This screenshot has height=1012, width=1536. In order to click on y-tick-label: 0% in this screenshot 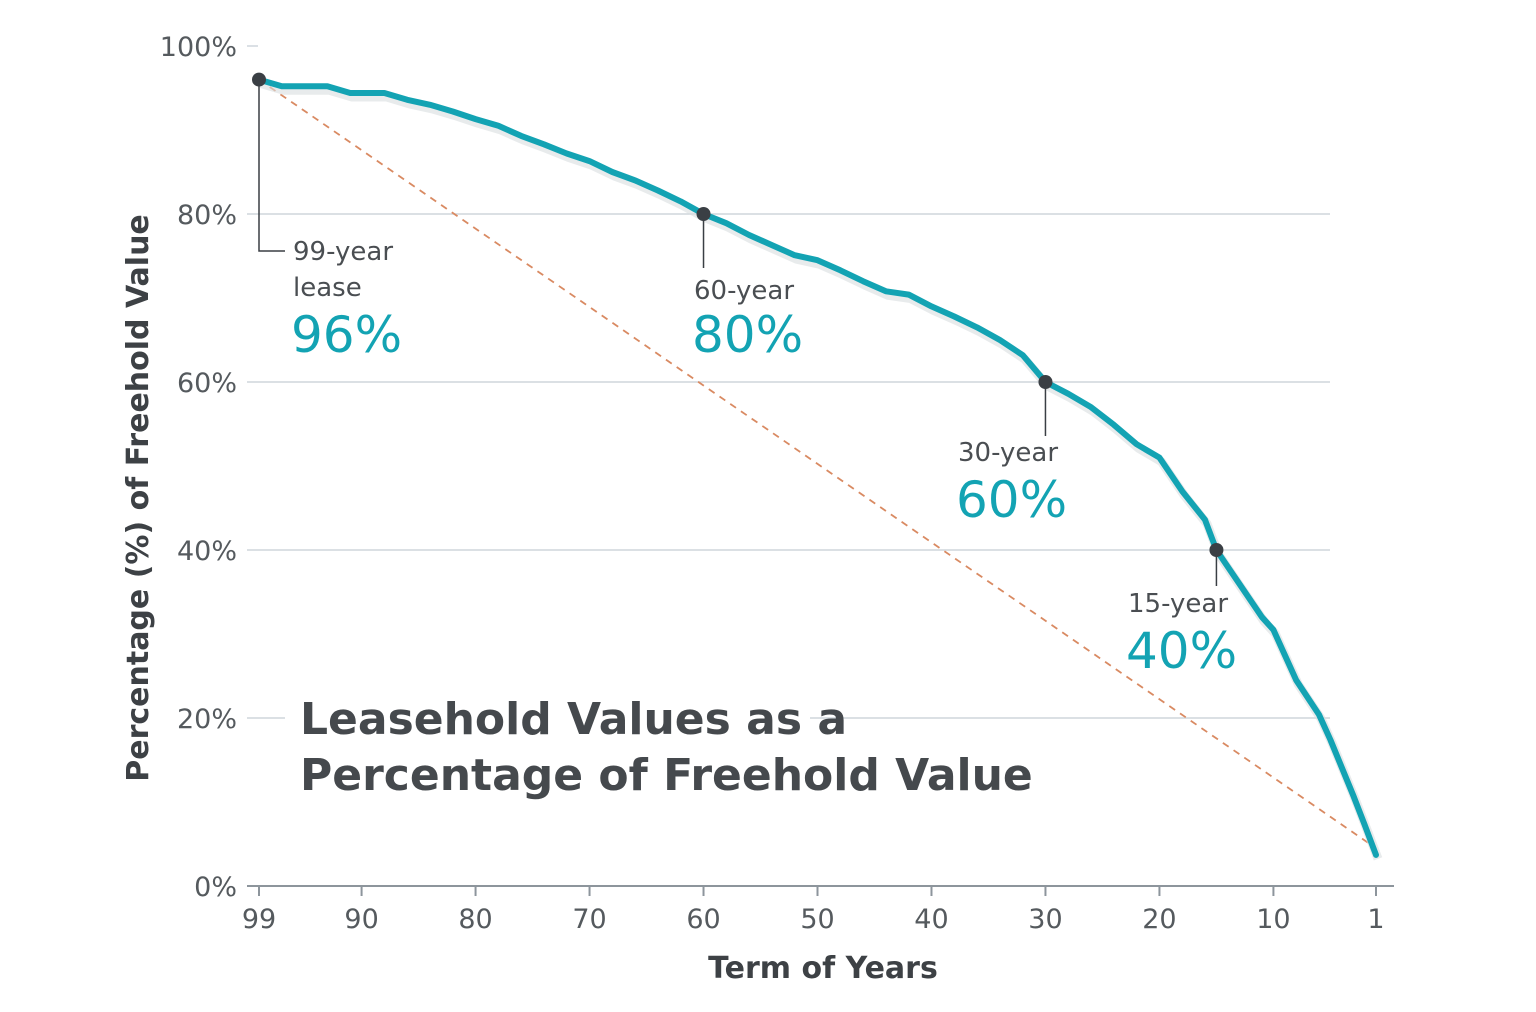, I will do `click(215, 887)`.